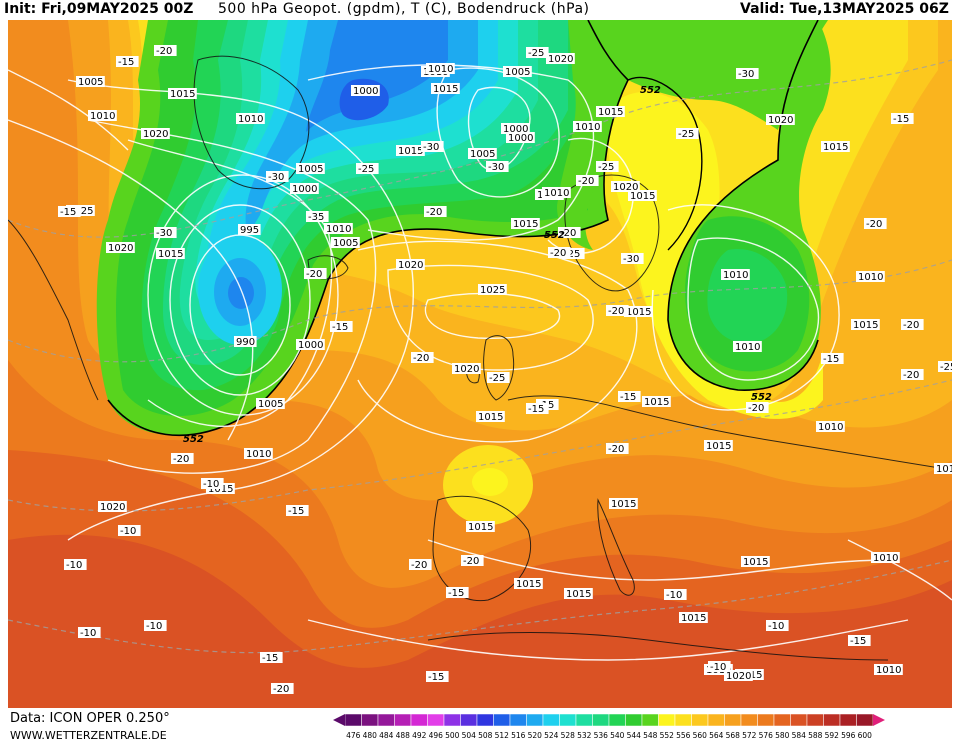 Image resolution: width=959 pixels, height=742 pixels. Describe the element at coordinates (650, 90) in the screenshot. I see `isoline-label-1: 552` at that location.